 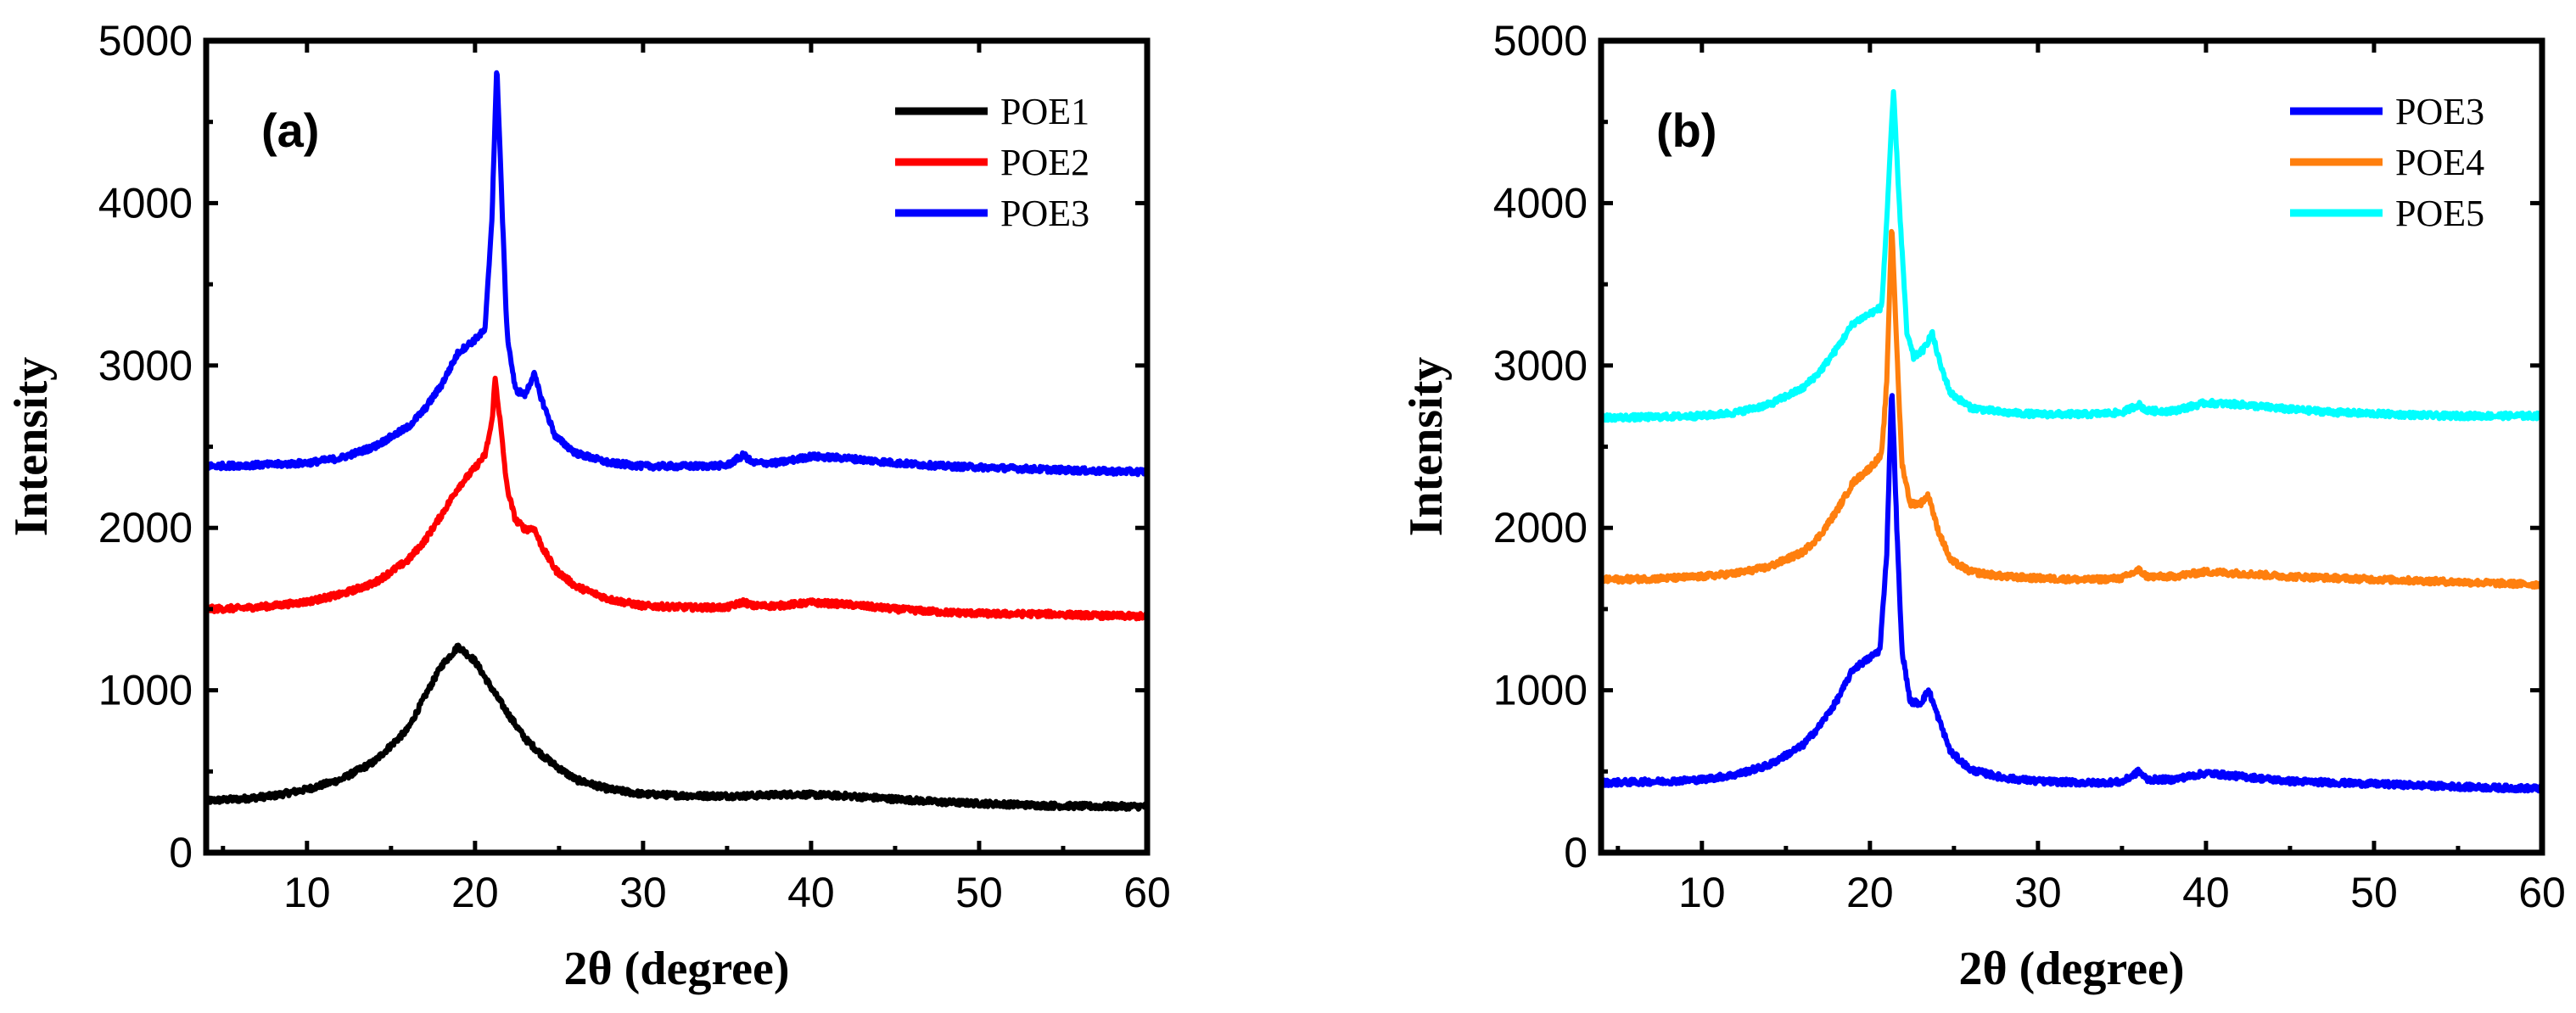 I want to click on panel-a-label: (a), so click(x=290, y=130).